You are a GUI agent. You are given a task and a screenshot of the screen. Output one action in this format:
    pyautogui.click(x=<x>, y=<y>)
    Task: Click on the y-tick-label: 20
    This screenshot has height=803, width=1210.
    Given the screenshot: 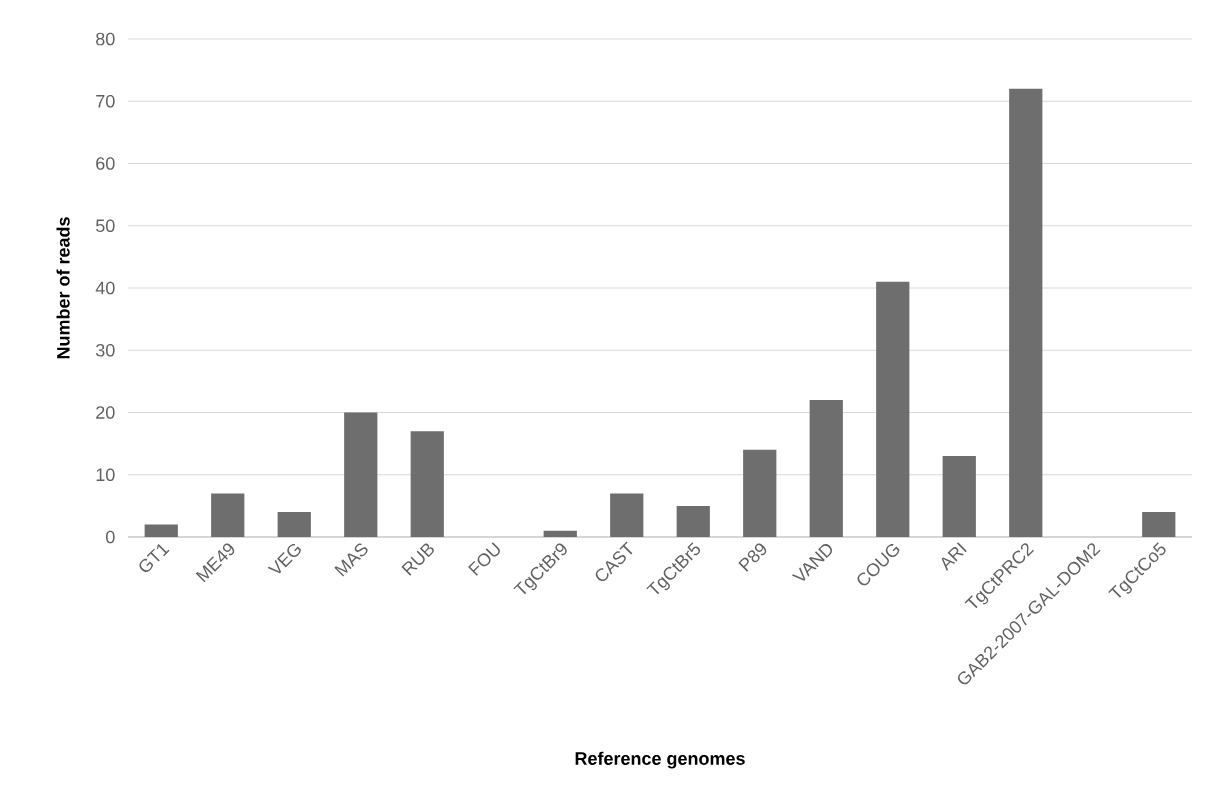 What is the action you would take?
    pyautogui.click(x=105, y=412)
    